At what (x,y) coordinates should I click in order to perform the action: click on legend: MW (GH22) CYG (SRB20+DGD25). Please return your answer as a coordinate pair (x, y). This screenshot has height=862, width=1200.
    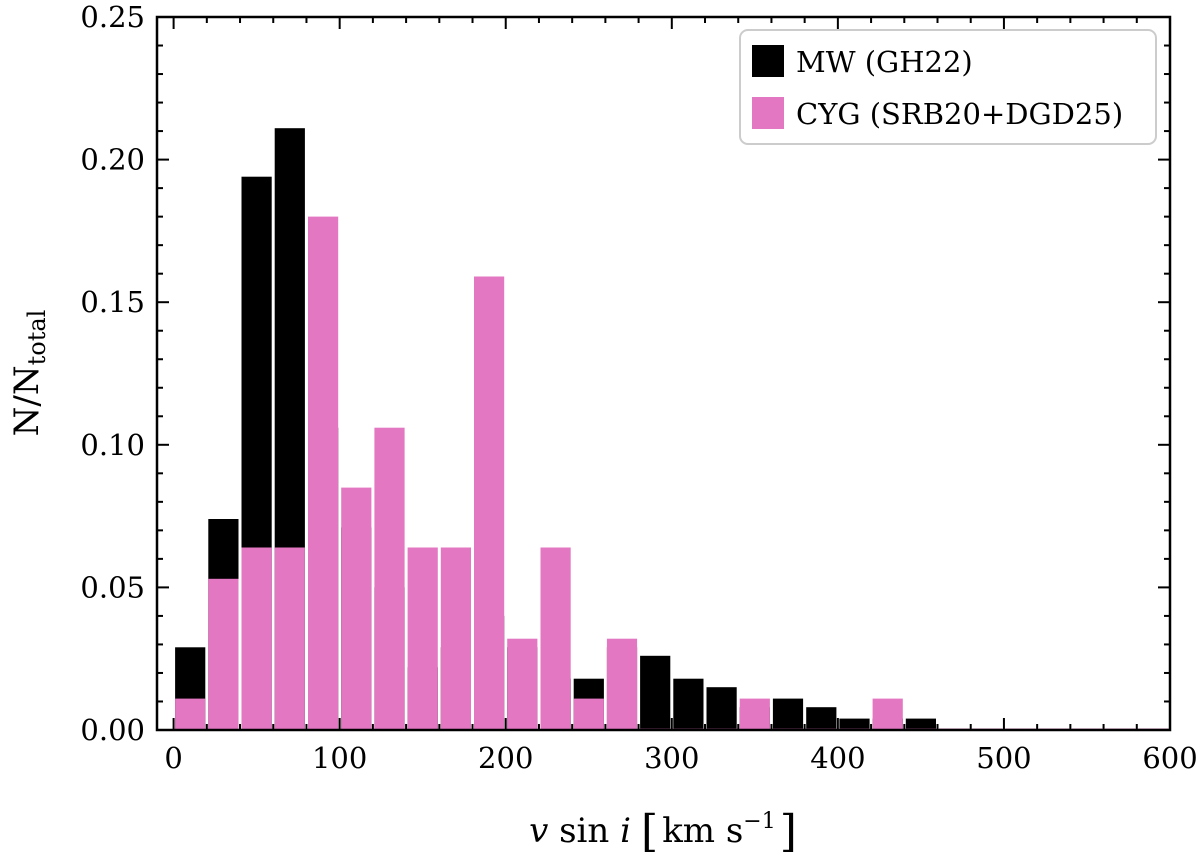
    Looking at the image, I should click on (948, 87).